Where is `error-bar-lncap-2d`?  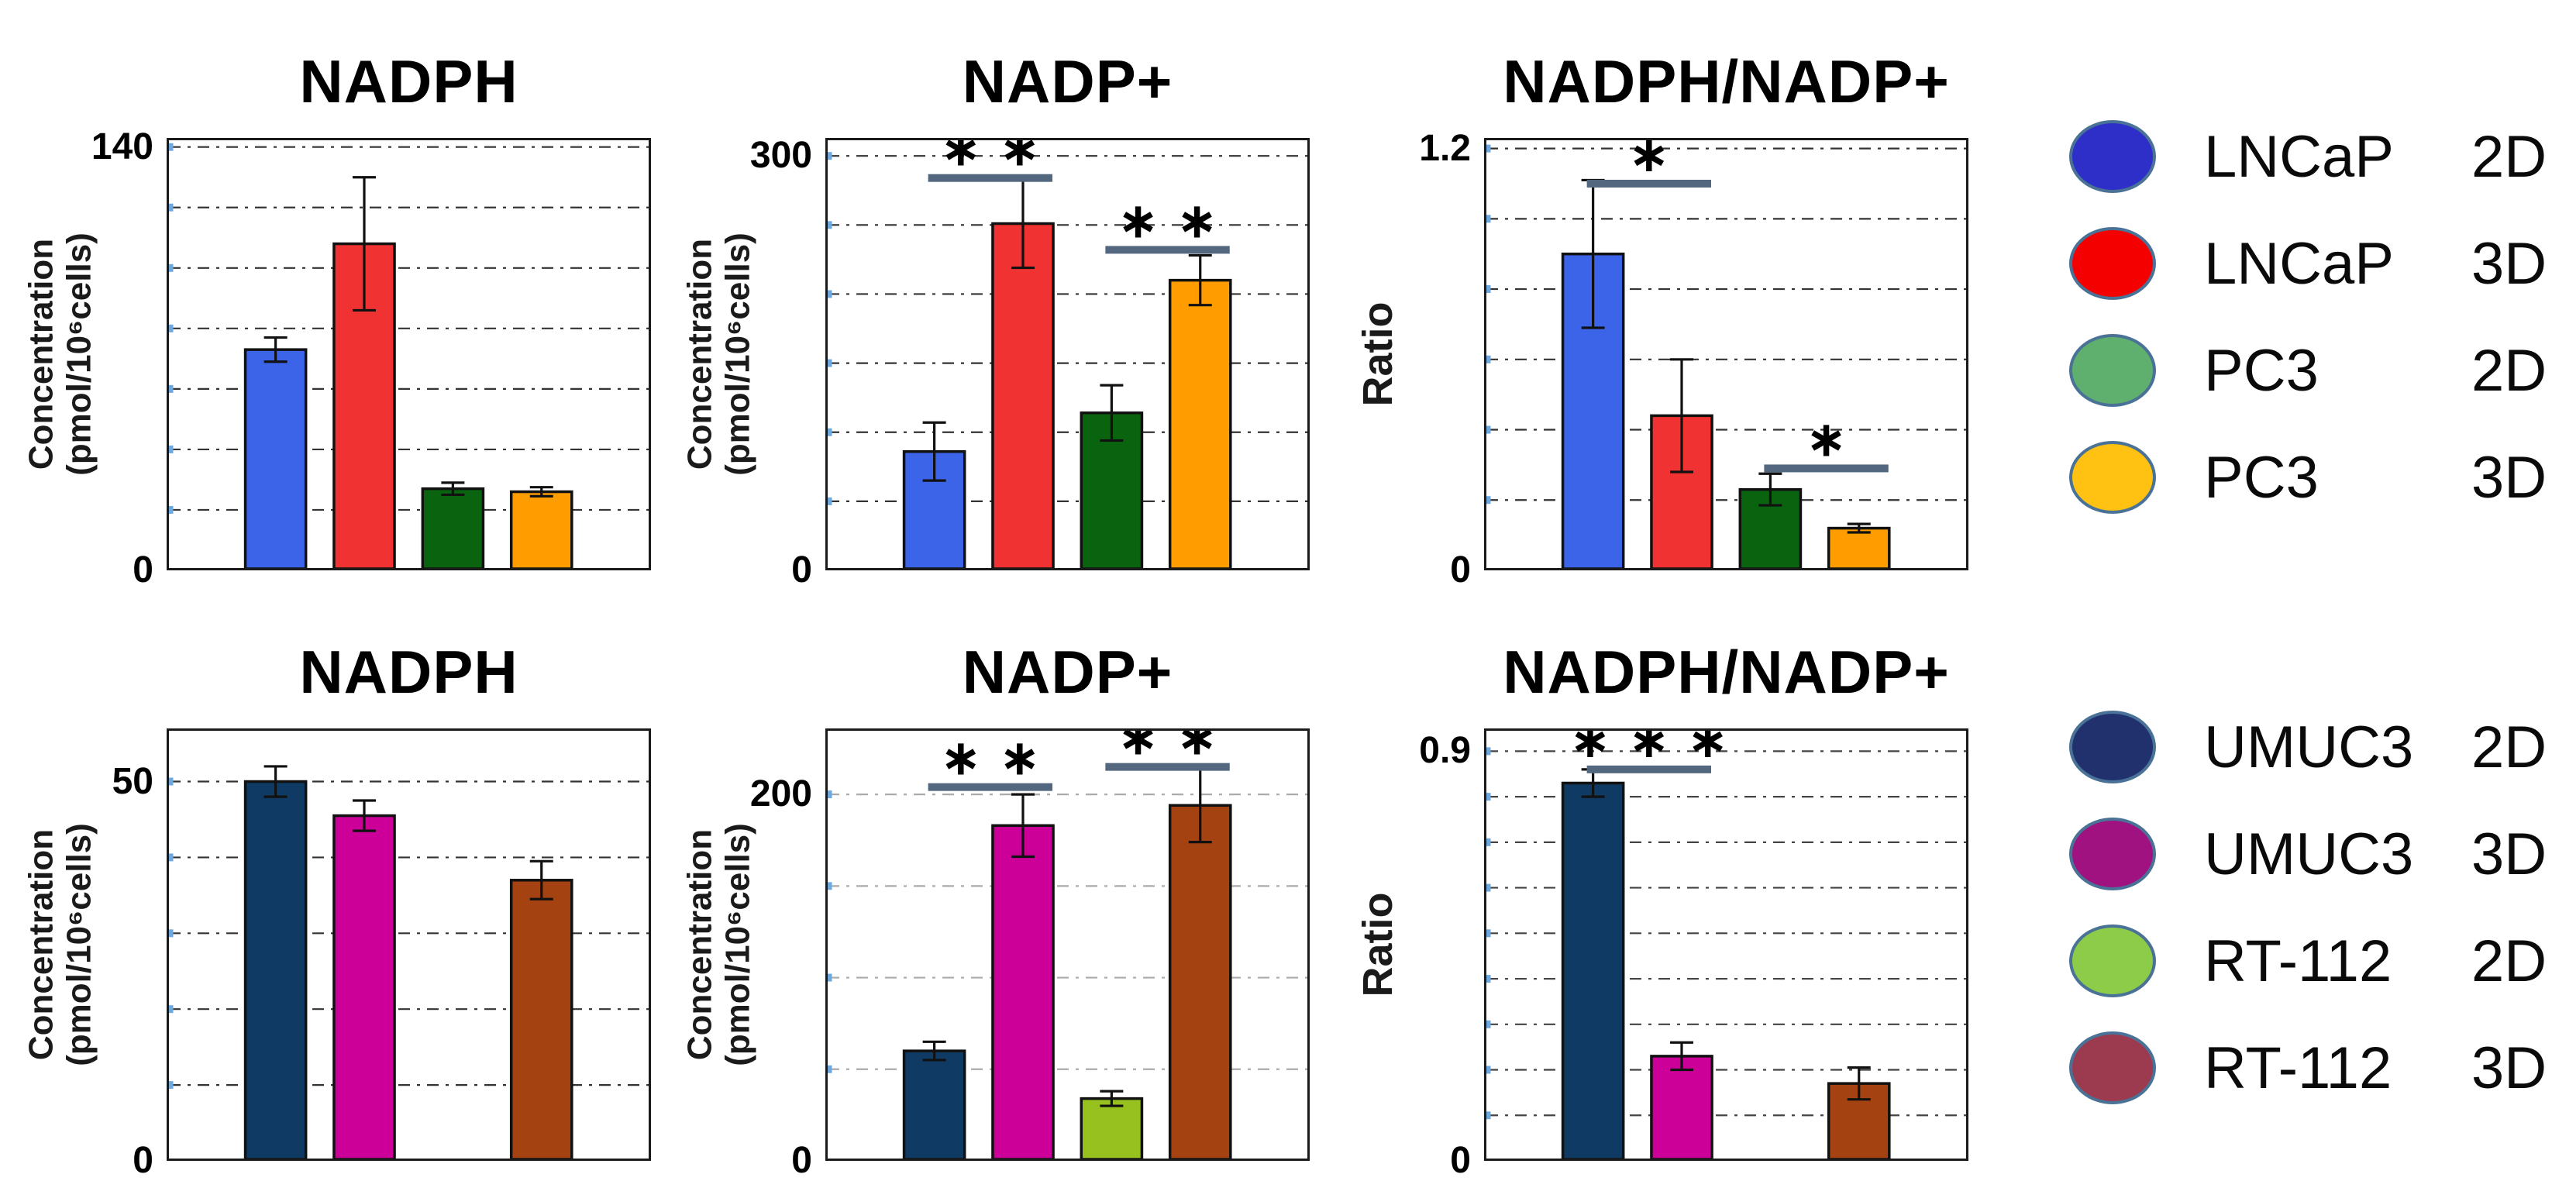 error-bar-lncap-2d is located at coordinates (275, 349).